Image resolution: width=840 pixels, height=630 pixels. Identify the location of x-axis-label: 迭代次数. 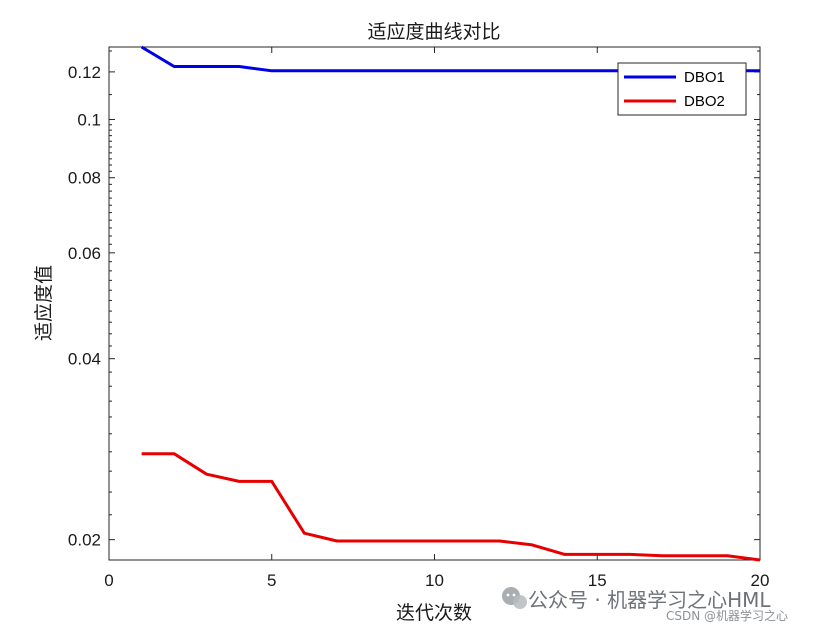
(434, 613).